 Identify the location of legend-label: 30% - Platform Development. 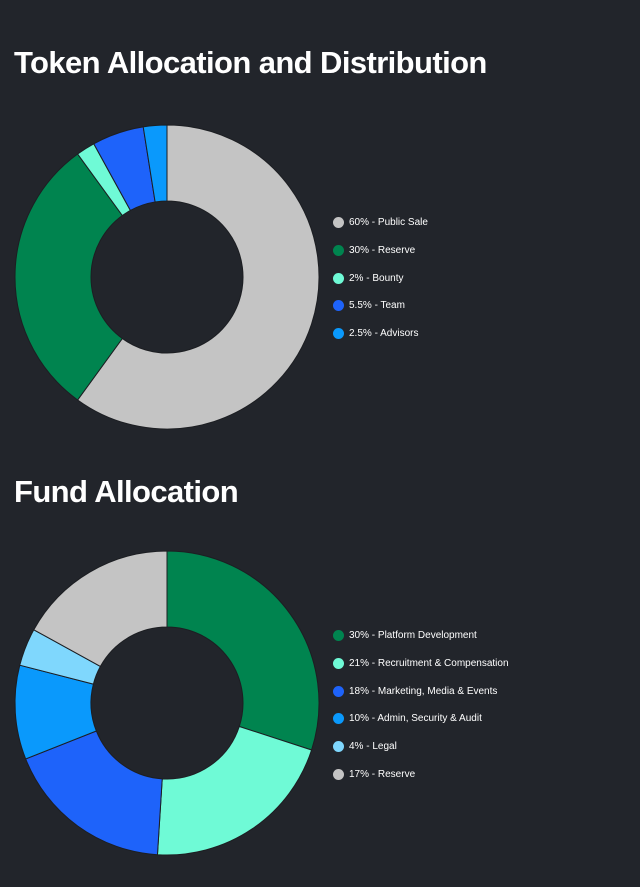
(413, 636).